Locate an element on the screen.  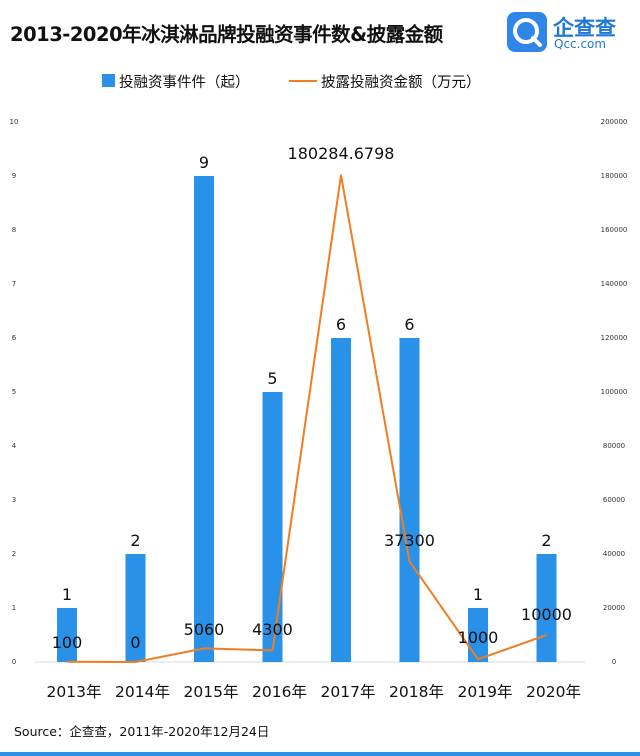
x-tick-label: 2015年 is located at coordinates (211, 692).